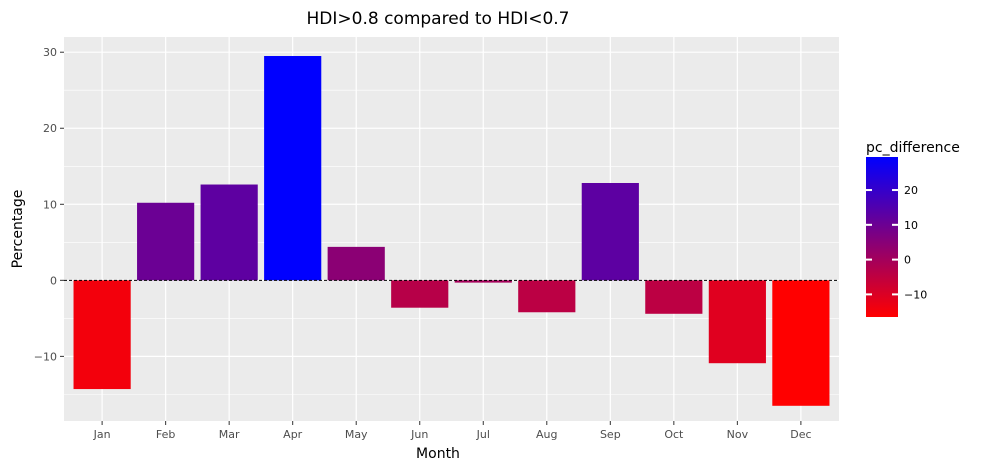 This screenshot has width=995, height=472. Describe the element at coordinates (356, 434) in the screenshot. I see `x-tick-label-may: May` at that location.